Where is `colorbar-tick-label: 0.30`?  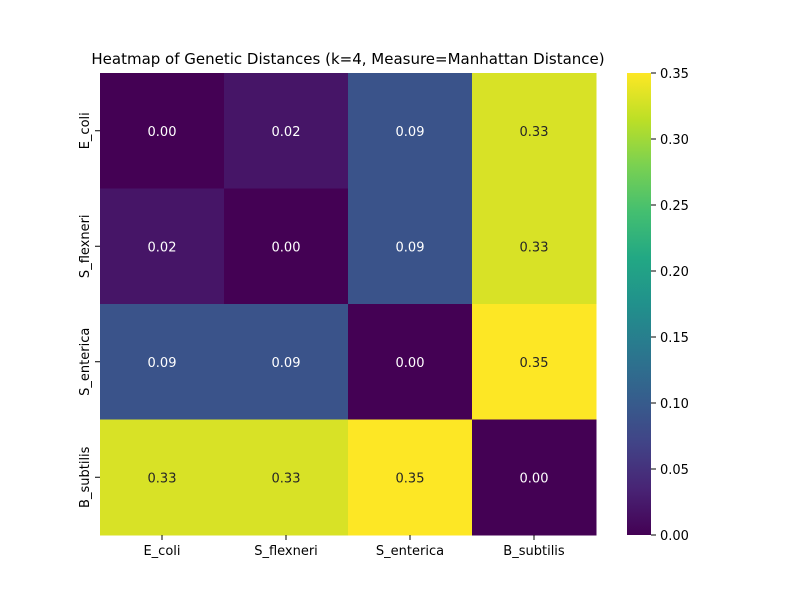 colorbar-tick-label: 0.30 is located at coordinates (674, 140).